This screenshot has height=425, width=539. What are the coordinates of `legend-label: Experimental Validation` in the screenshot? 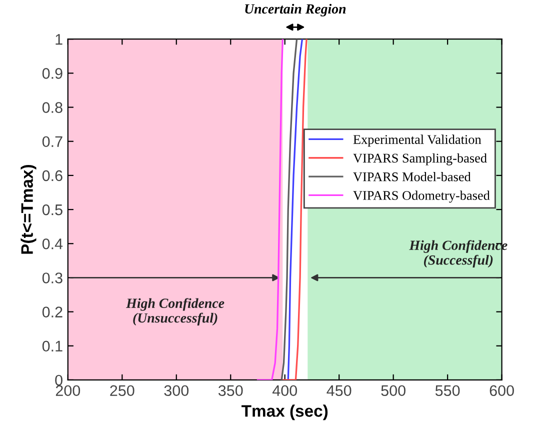 It's located at (417, 140).